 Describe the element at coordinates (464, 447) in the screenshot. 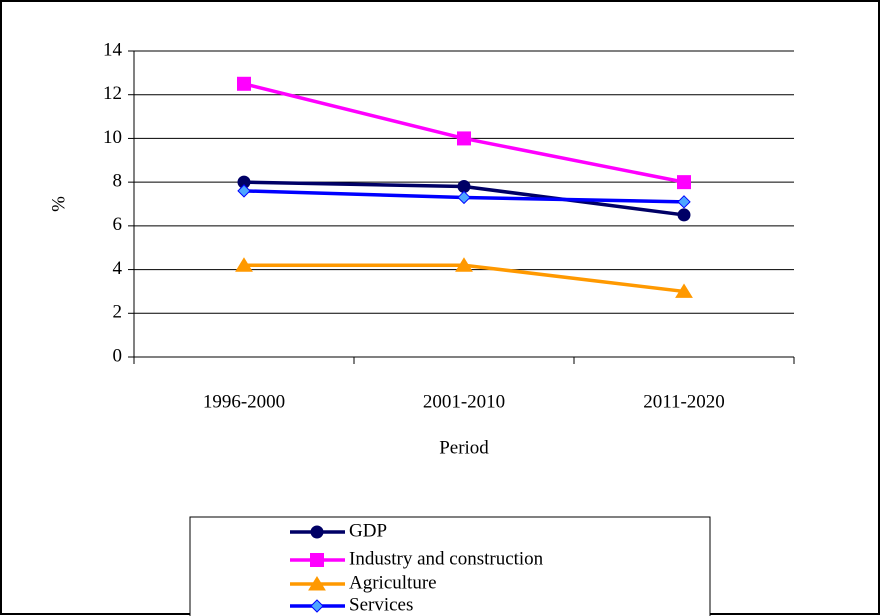

I see `x-axis-label: Period` at that location.